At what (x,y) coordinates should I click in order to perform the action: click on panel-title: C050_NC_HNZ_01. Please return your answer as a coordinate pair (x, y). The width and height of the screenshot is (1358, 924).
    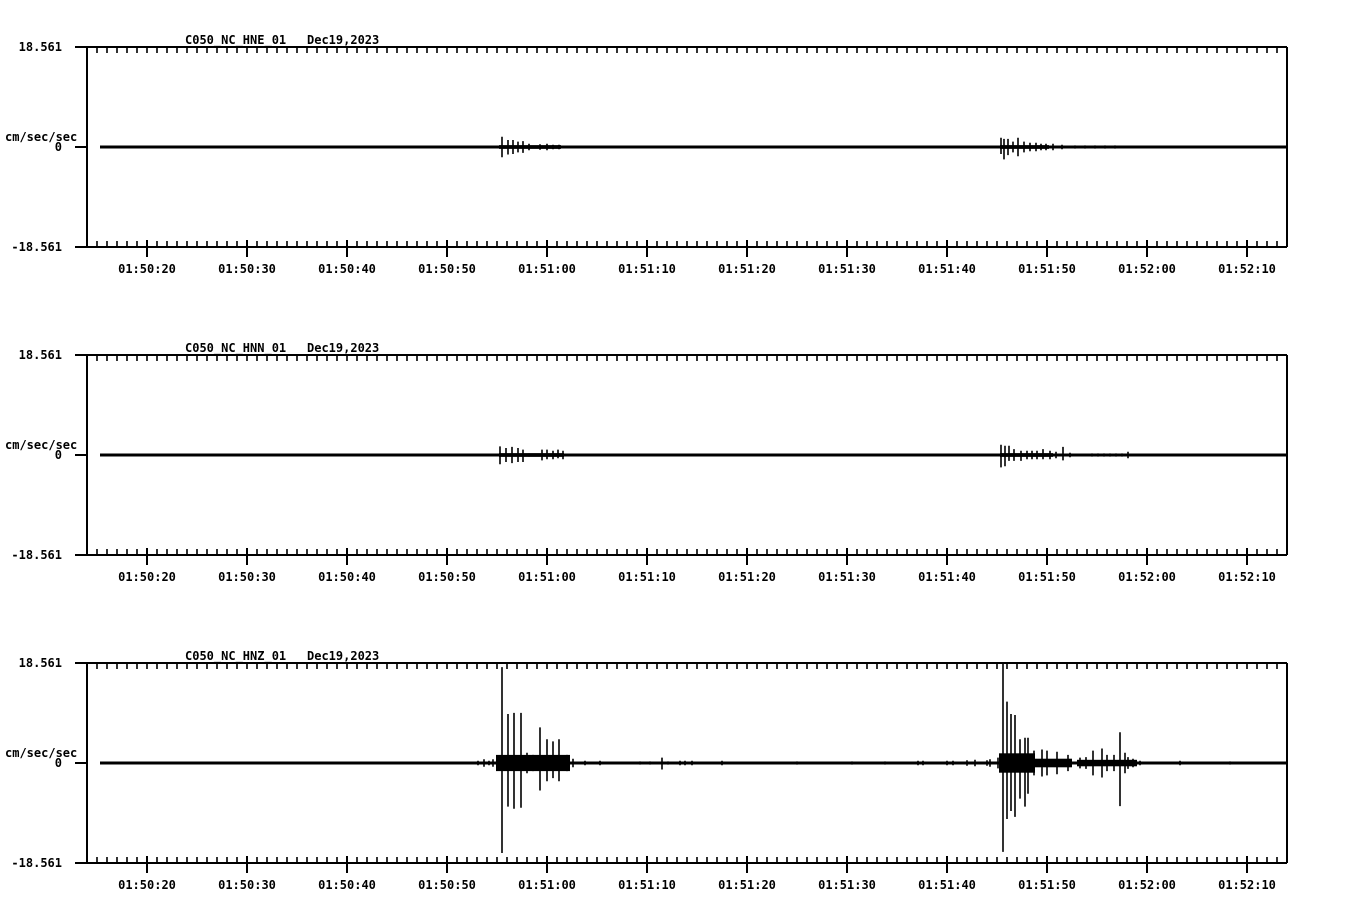
    Looking at the image, I should click on (236, 656).